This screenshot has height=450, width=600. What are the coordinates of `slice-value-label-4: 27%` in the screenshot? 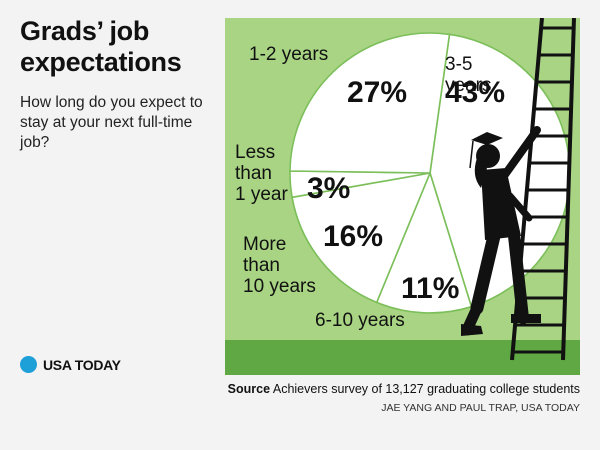 It's located at (377, 92).